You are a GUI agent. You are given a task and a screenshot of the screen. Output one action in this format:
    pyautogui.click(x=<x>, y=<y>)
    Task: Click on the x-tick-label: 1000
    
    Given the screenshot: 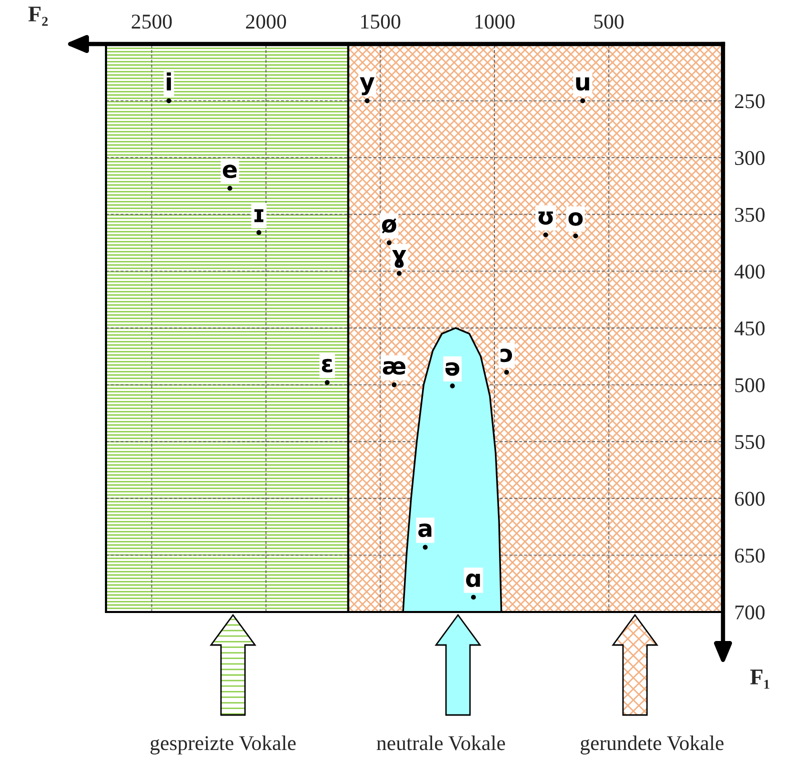 What is the action you would take?
    pyautogui.click(x=495, y=21)
    